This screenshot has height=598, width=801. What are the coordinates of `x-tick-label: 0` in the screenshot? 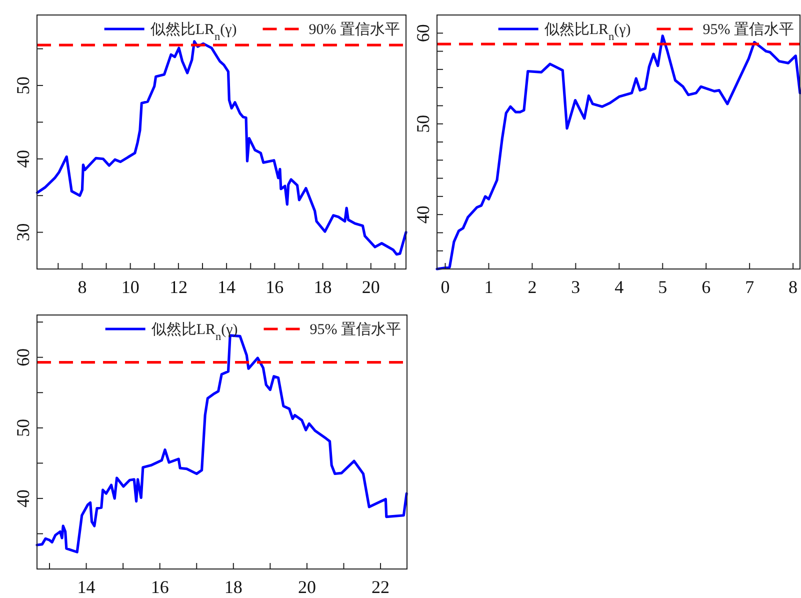 It's located at (445, 287).